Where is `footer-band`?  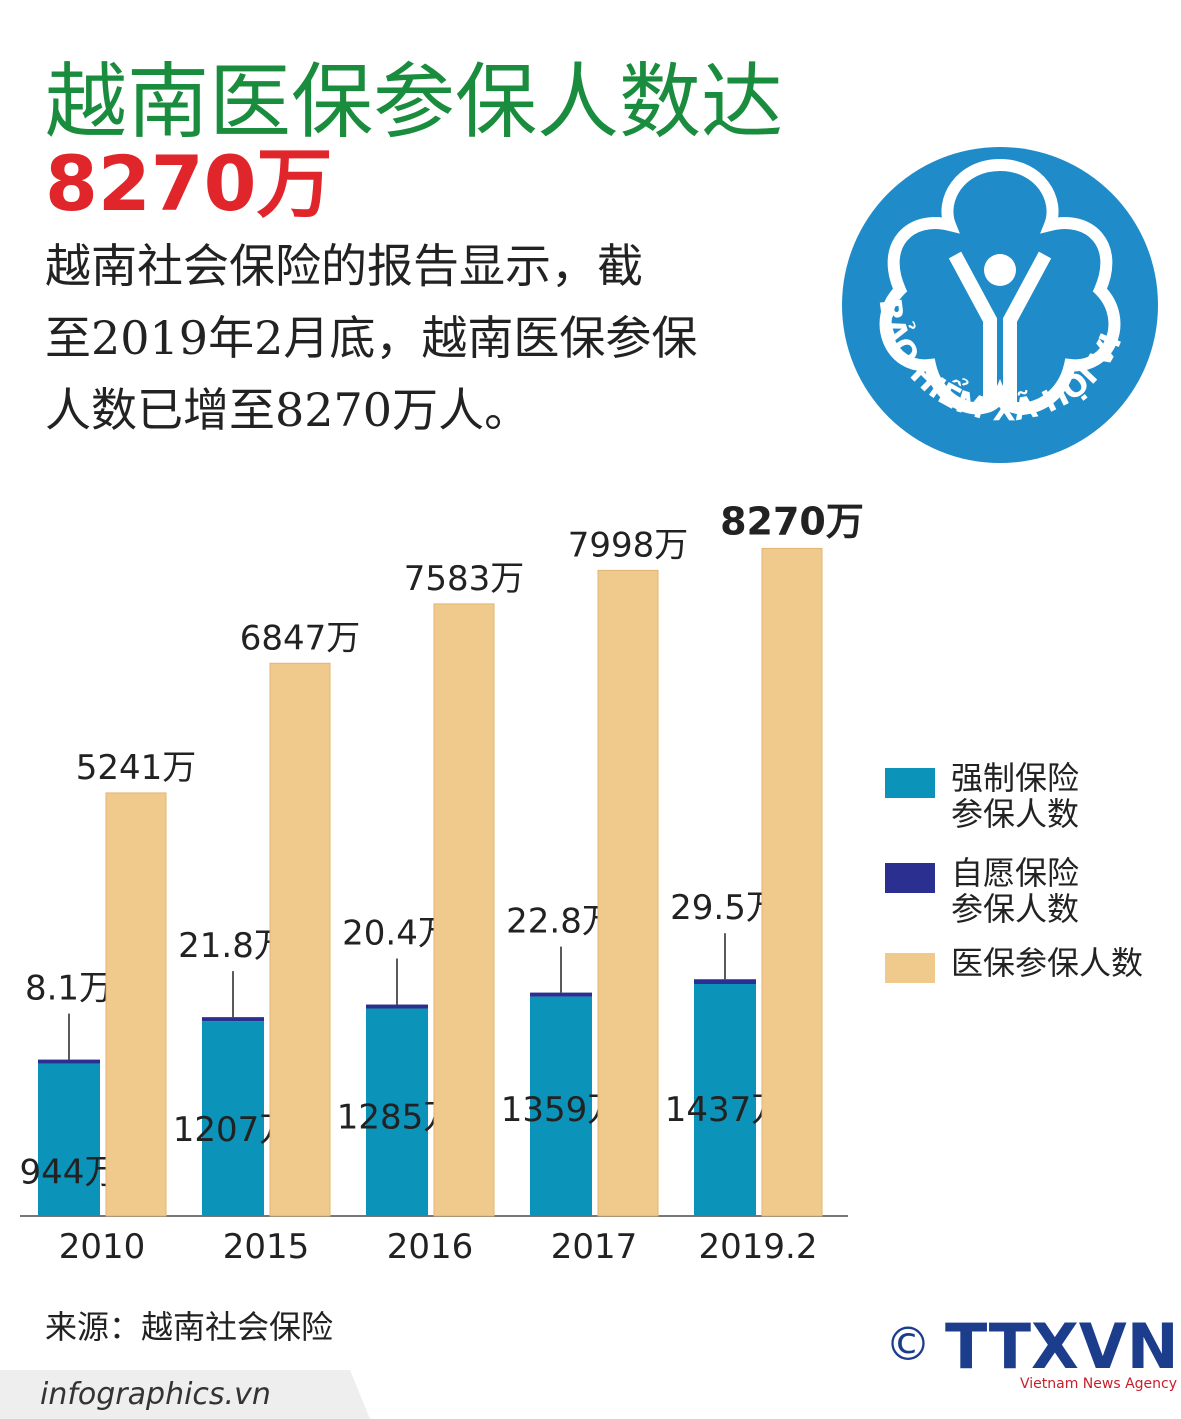 footer-band is located at coordinates (185, 1394).